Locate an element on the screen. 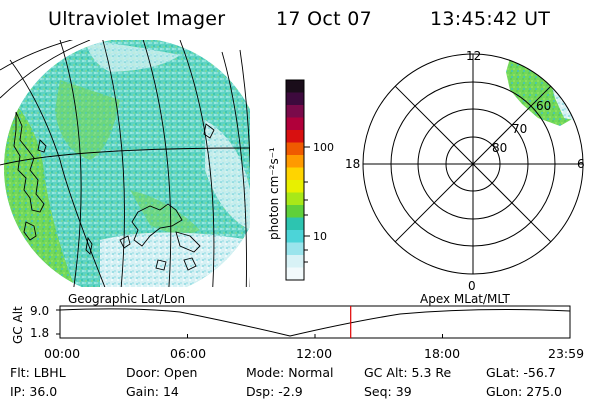 This screenshot has width=600, height=400. info-gc-alt-value: 5.3 Re is located at coordinates (431, 372).